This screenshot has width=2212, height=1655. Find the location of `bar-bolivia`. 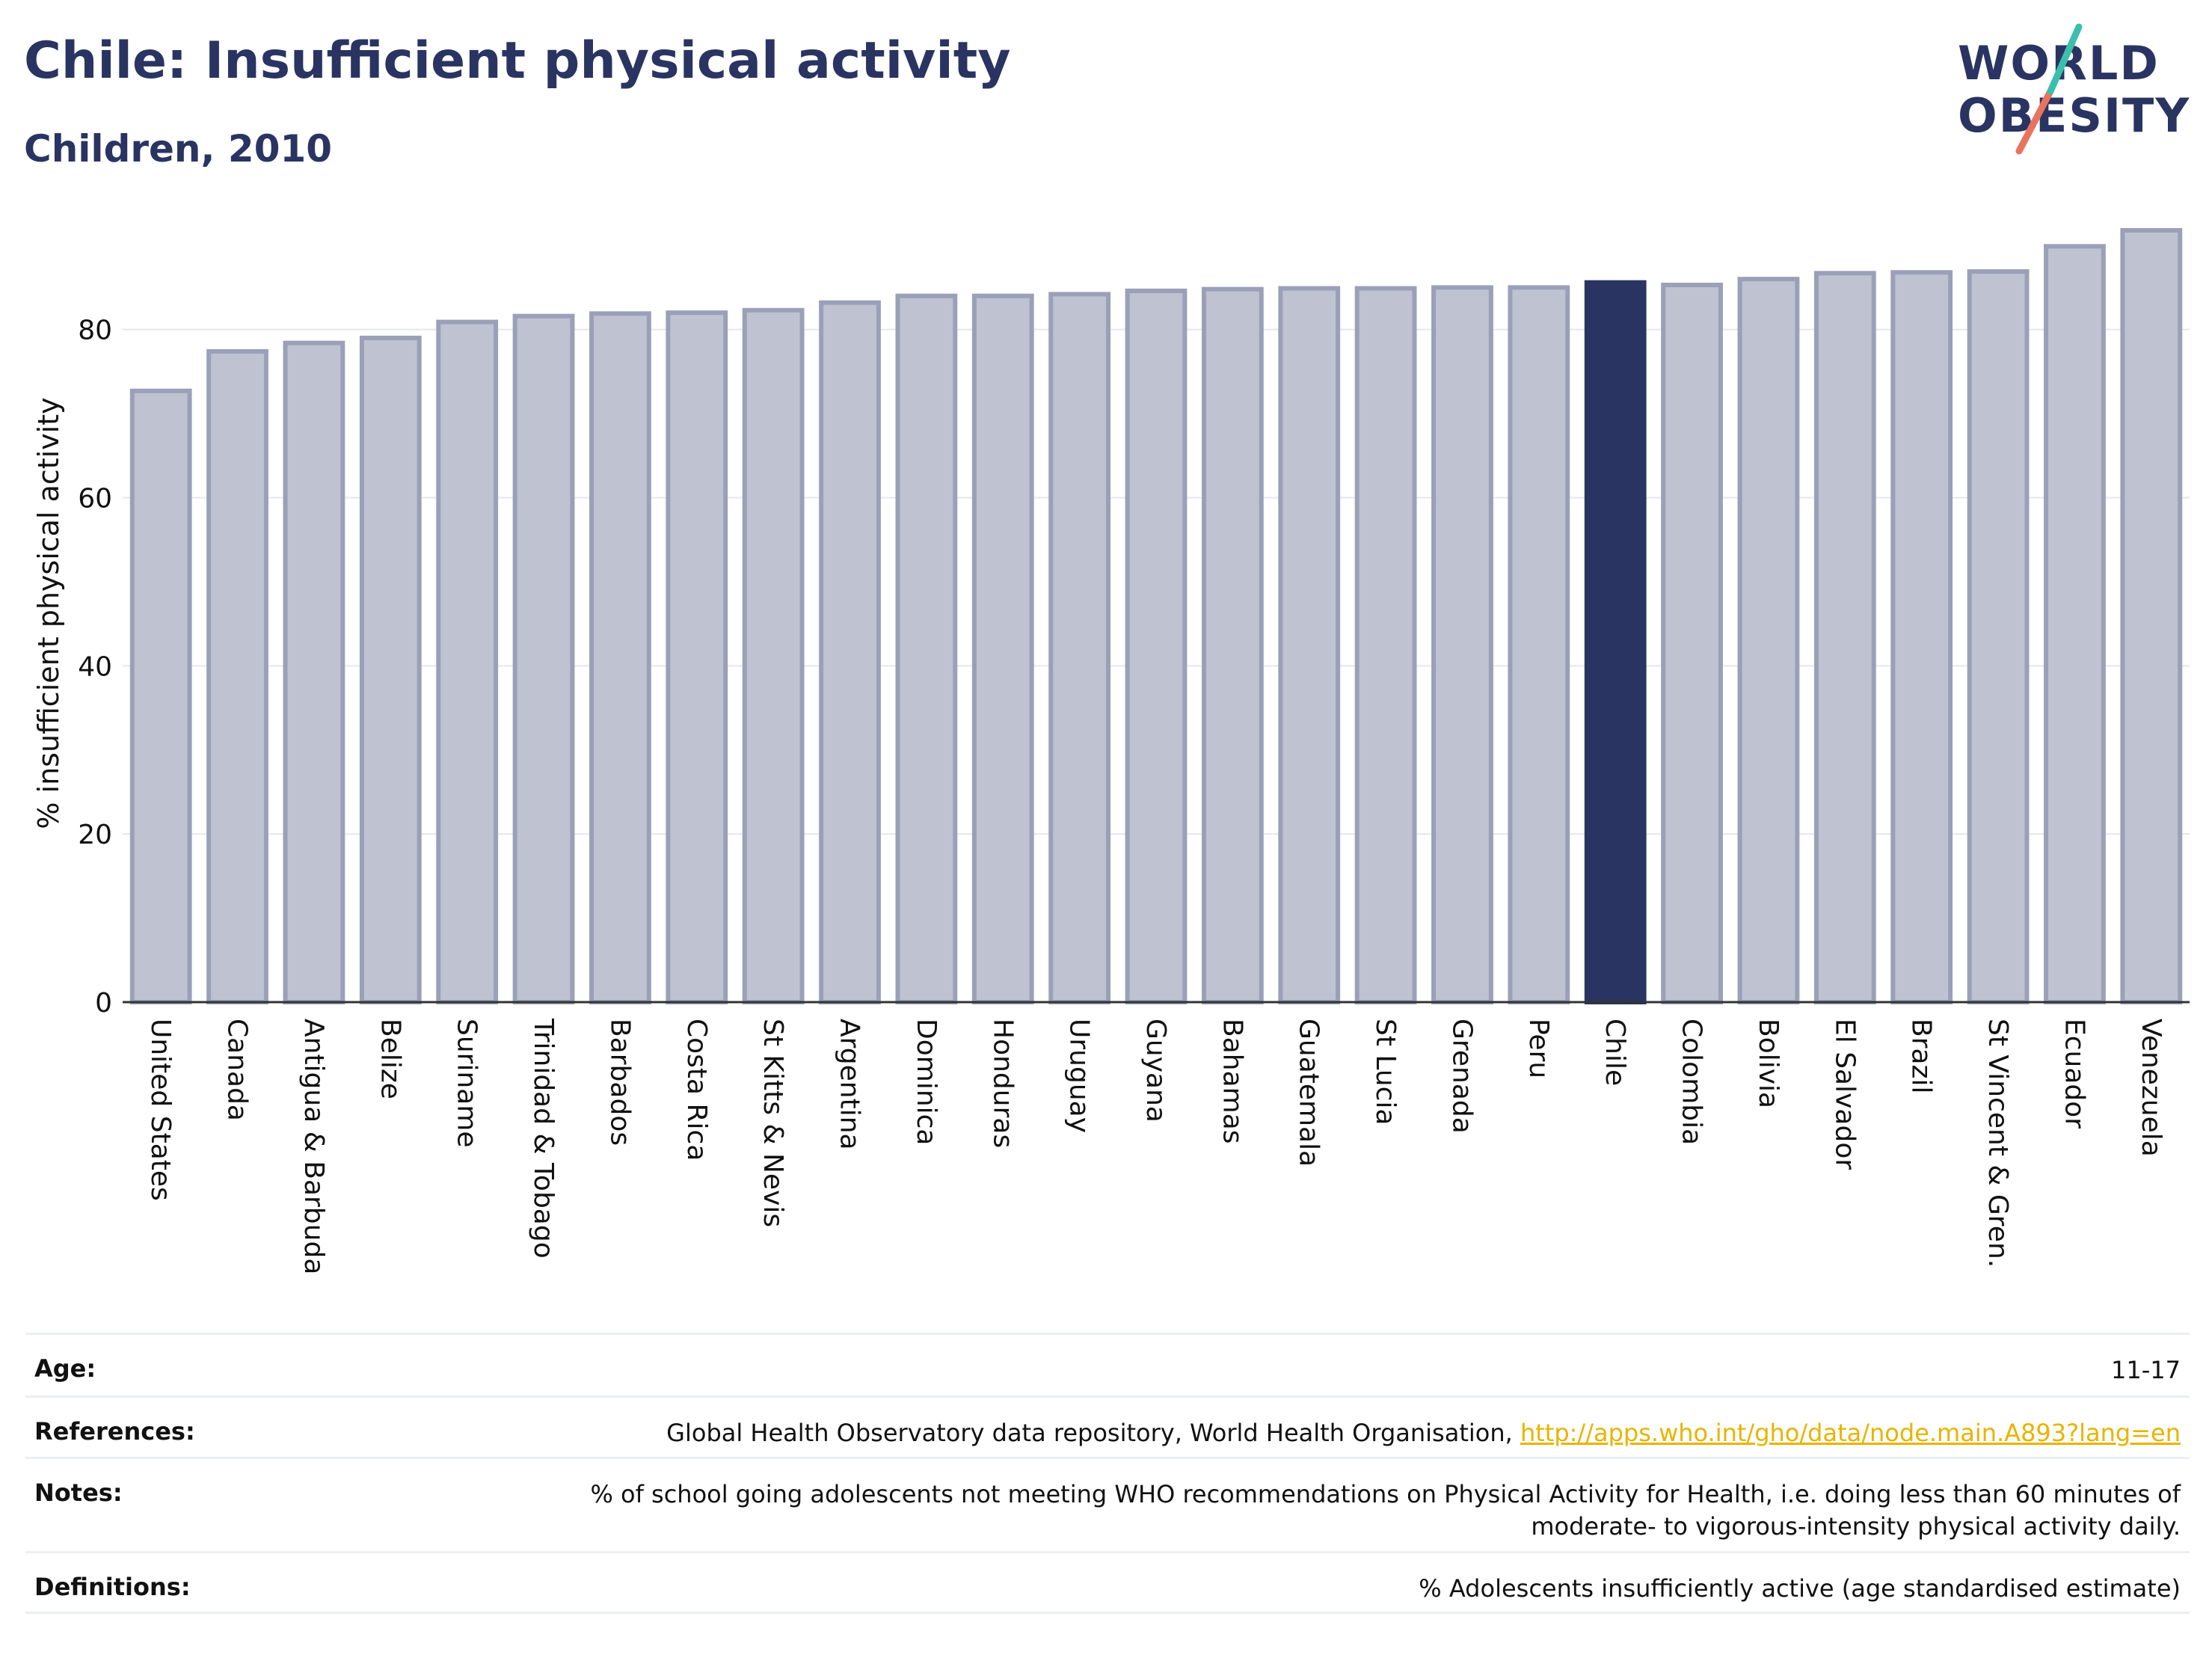

bar-bolivia is located at coordinates (1768, 640).